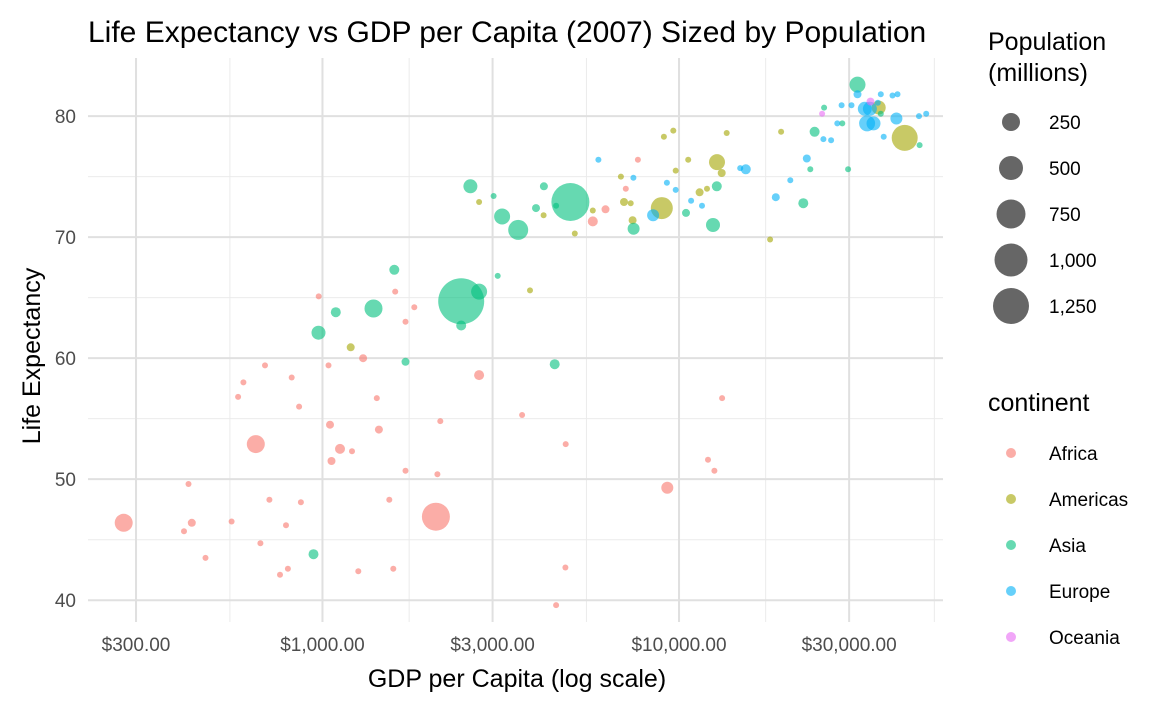 This screenshot has height=706, width=1176. What do you see at coordinates (517, 679) in the screenshot?
I see `x-axis-title: GDP per Capita (log scale)` at bounding box center [517, 679].